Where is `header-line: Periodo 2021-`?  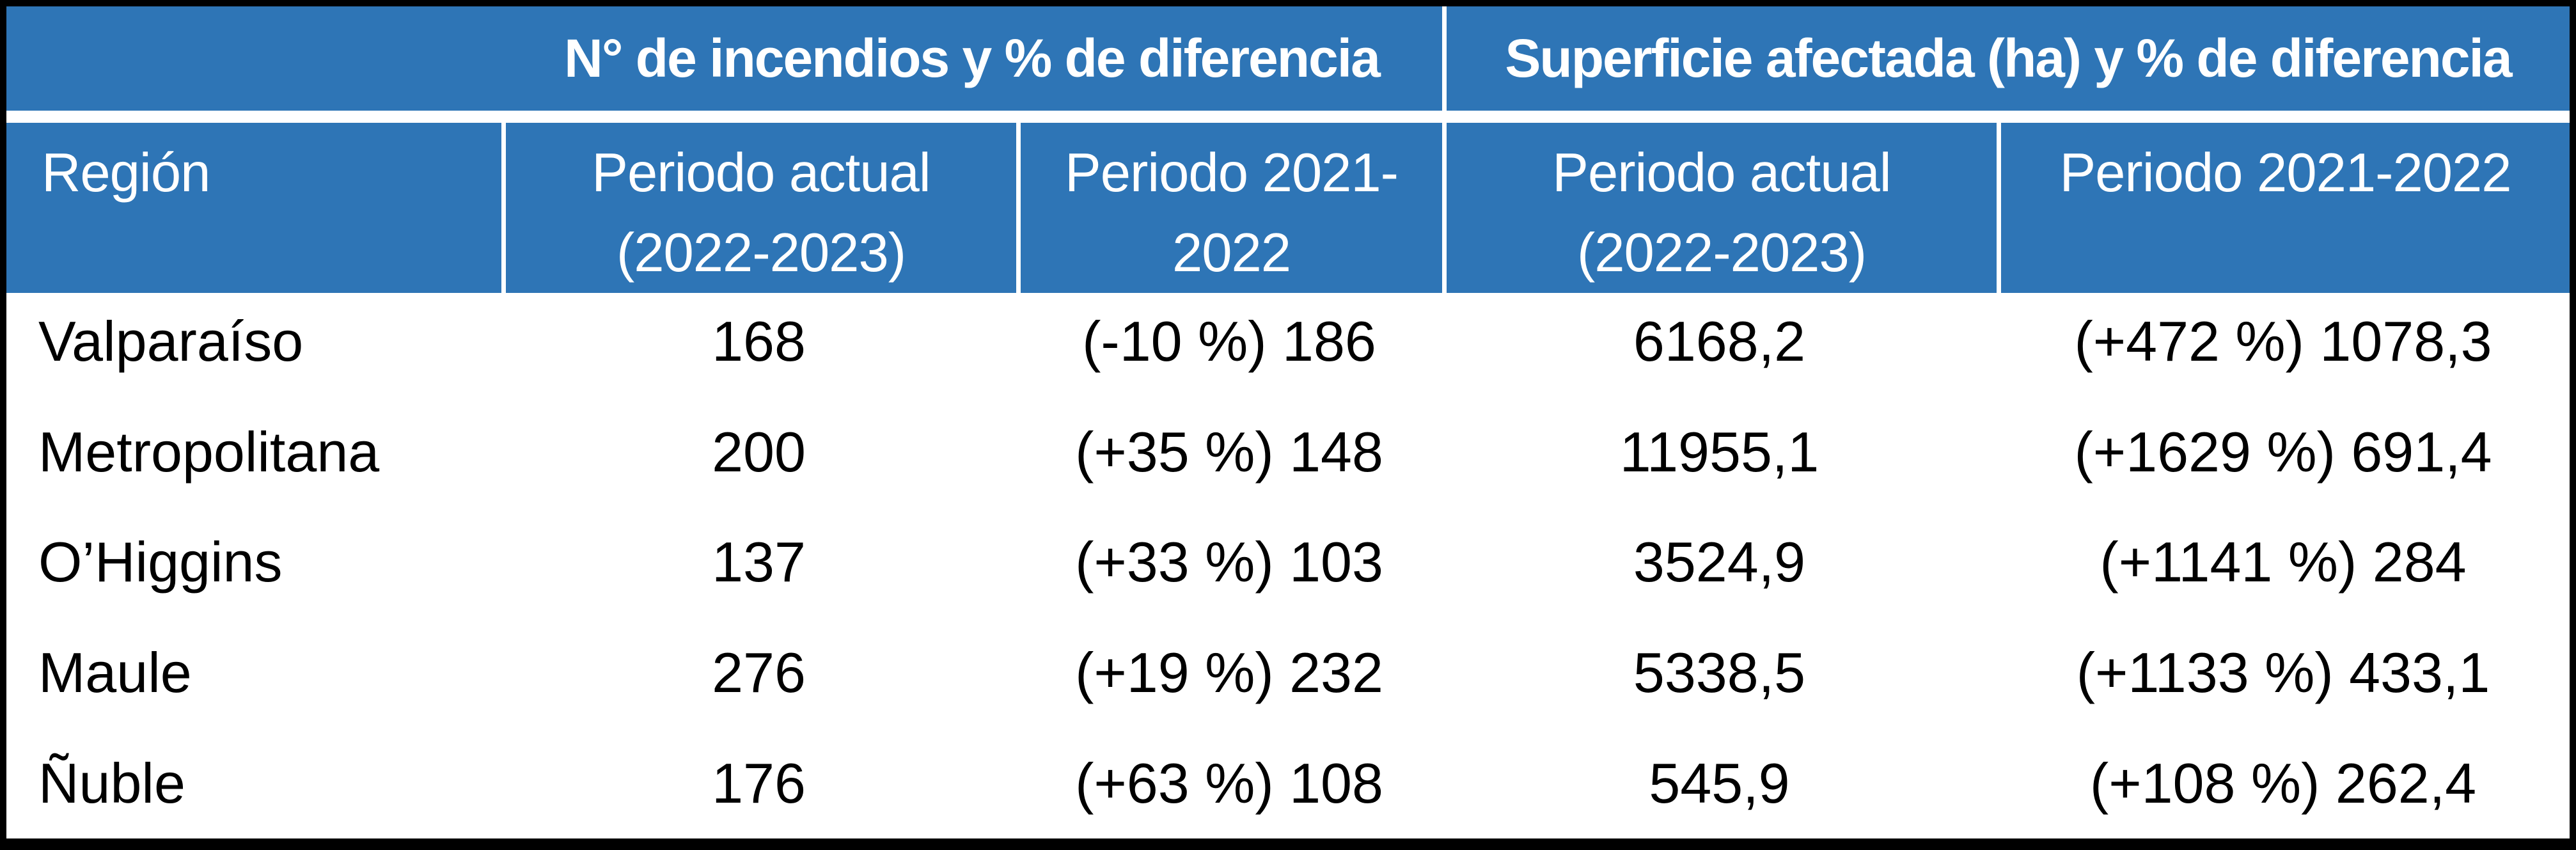 header-line: Periodo 2021- is located at coordinates (1232, 173).